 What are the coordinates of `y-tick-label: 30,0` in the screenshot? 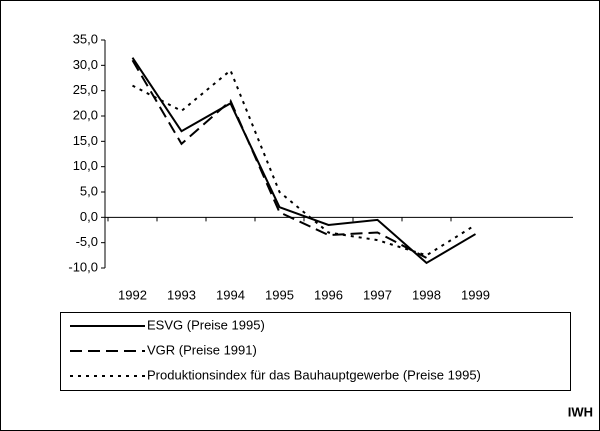 It's located at (85, 64).